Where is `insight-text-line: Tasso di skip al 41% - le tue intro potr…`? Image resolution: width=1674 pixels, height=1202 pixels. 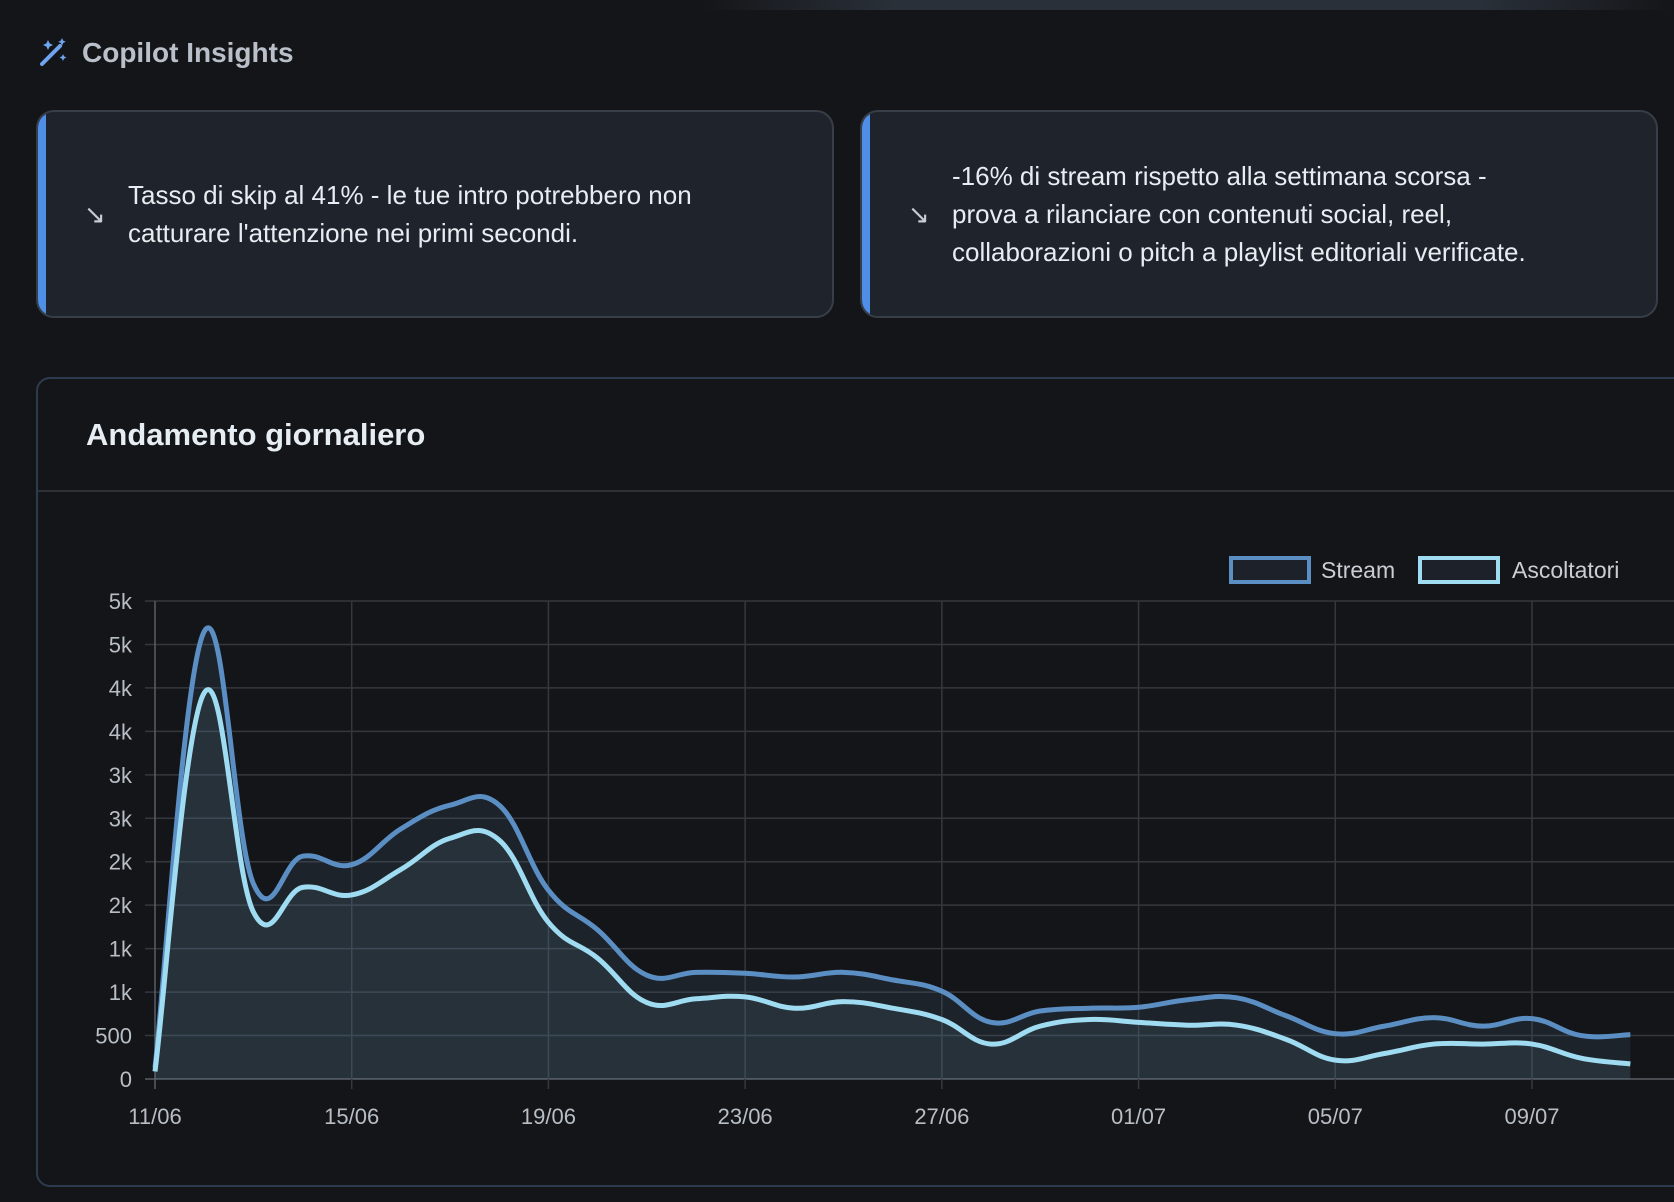 insight-text-line: Tasso di skip al 41% - le tue intro potr… is located at coordinates (410, 195).